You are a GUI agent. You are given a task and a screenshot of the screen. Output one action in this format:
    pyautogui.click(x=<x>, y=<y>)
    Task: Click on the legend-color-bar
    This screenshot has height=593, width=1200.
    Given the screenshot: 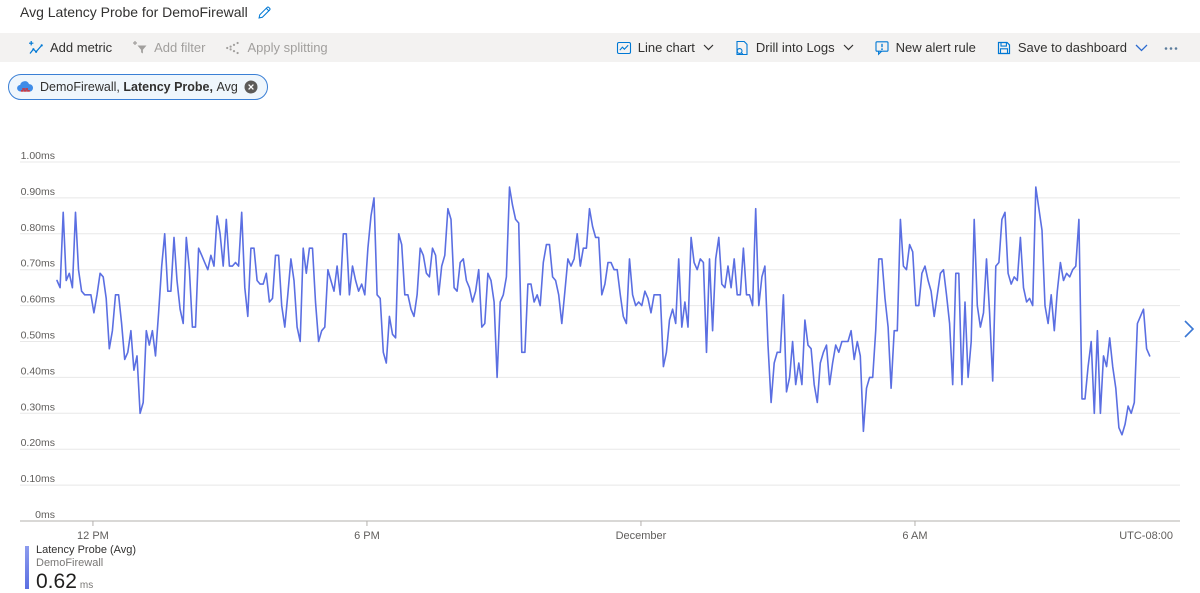 What is the action you would take?
    pyautogui.click(x=27, y=567)
    